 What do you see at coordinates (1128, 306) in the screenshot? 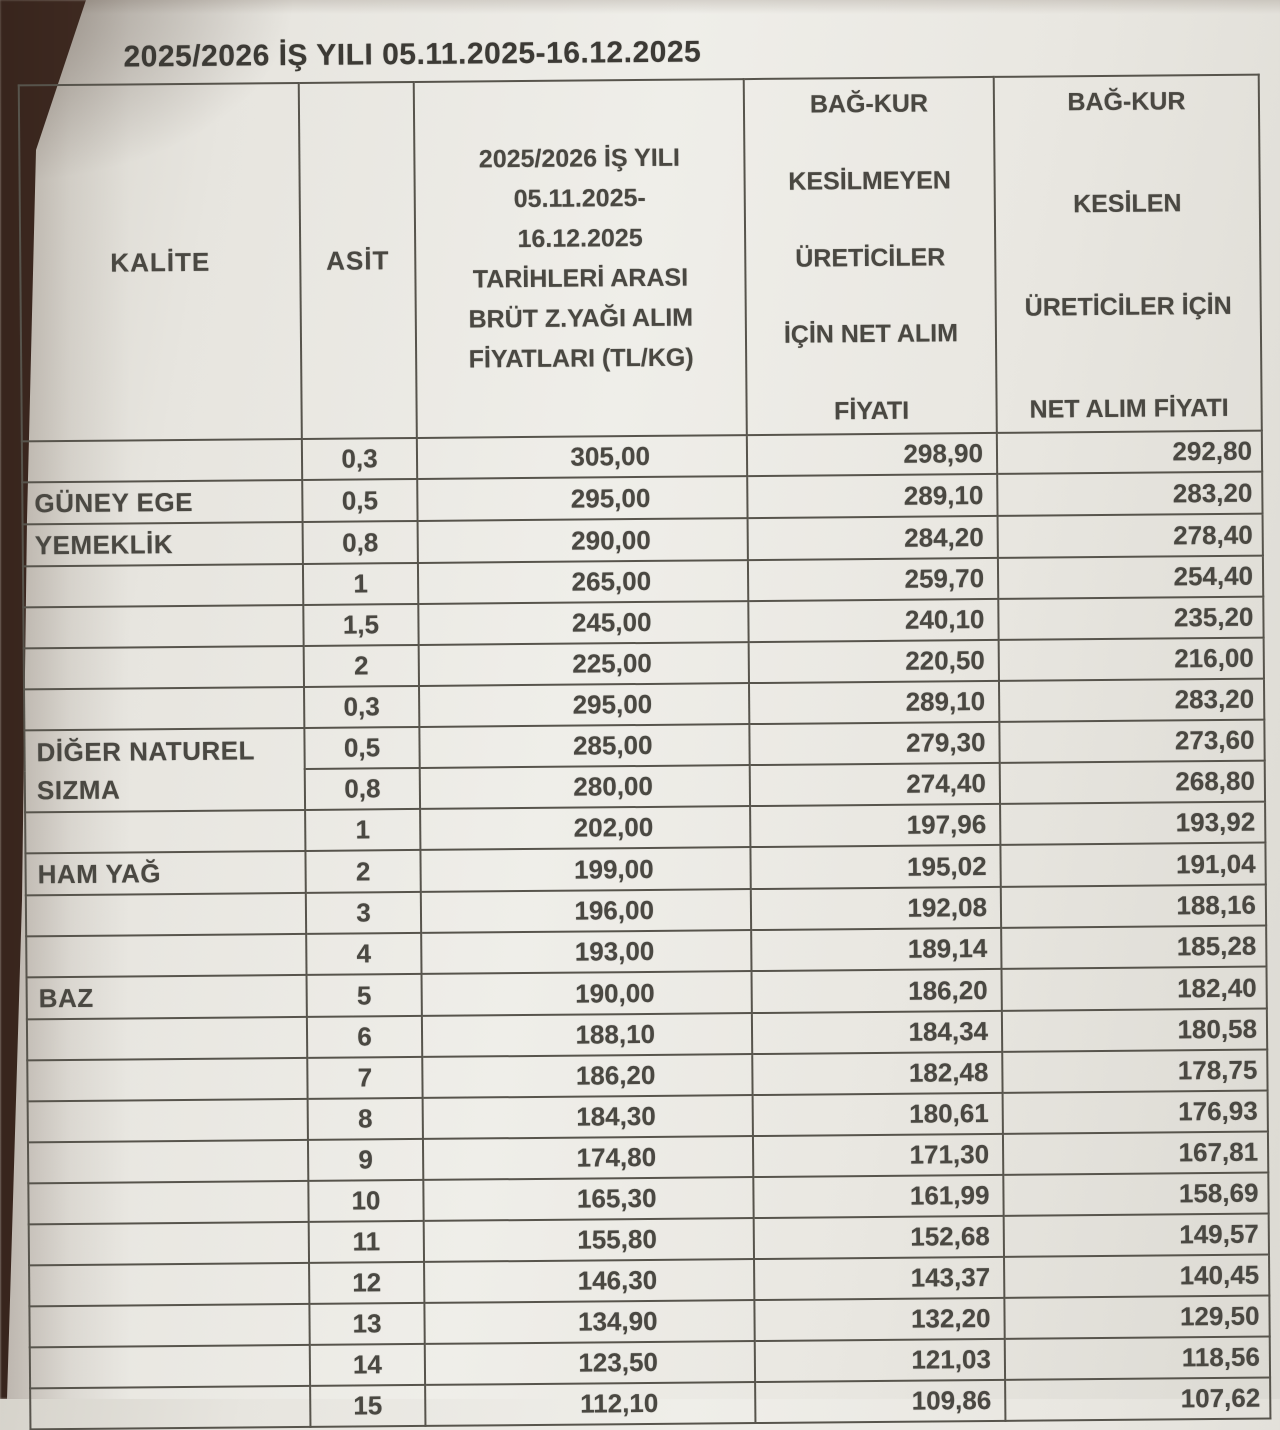
I see `header-line: ÜRETİCİLER İÇİN` at bounding box center [1128, 306].